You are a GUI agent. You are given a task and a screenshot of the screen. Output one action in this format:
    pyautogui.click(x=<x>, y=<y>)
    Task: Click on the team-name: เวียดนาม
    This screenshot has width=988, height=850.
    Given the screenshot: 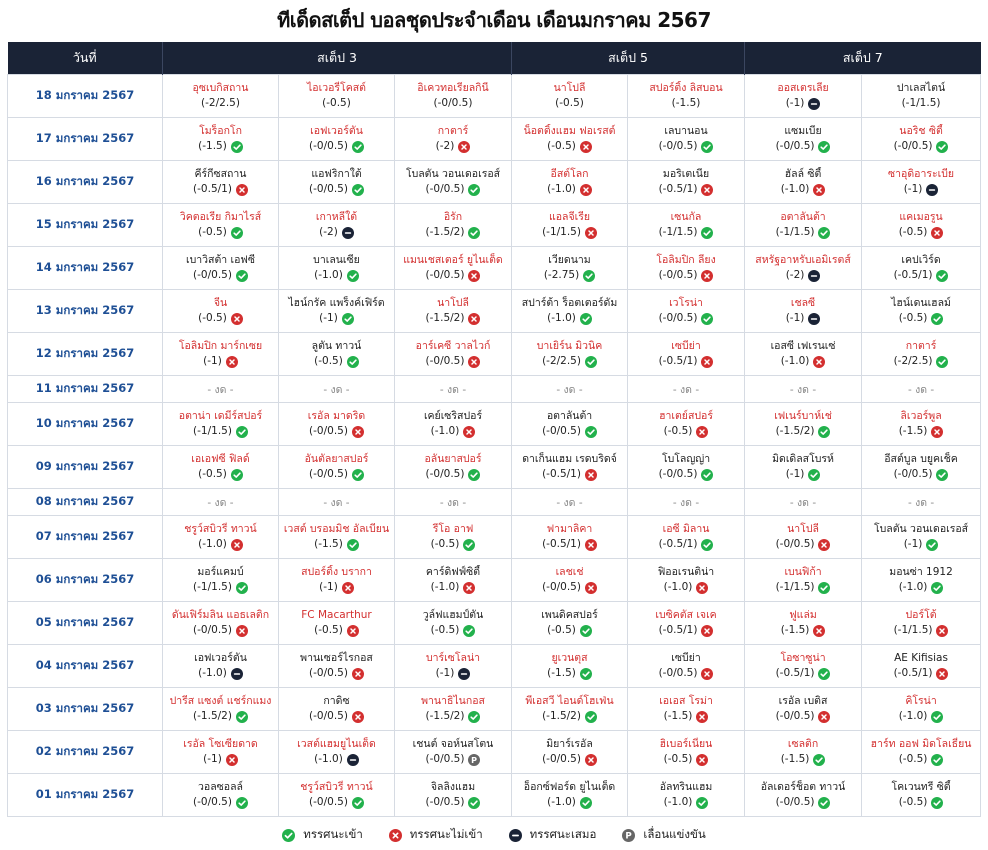 What is the action you would take?
    pyautogui.click(x=569, y=260)
    